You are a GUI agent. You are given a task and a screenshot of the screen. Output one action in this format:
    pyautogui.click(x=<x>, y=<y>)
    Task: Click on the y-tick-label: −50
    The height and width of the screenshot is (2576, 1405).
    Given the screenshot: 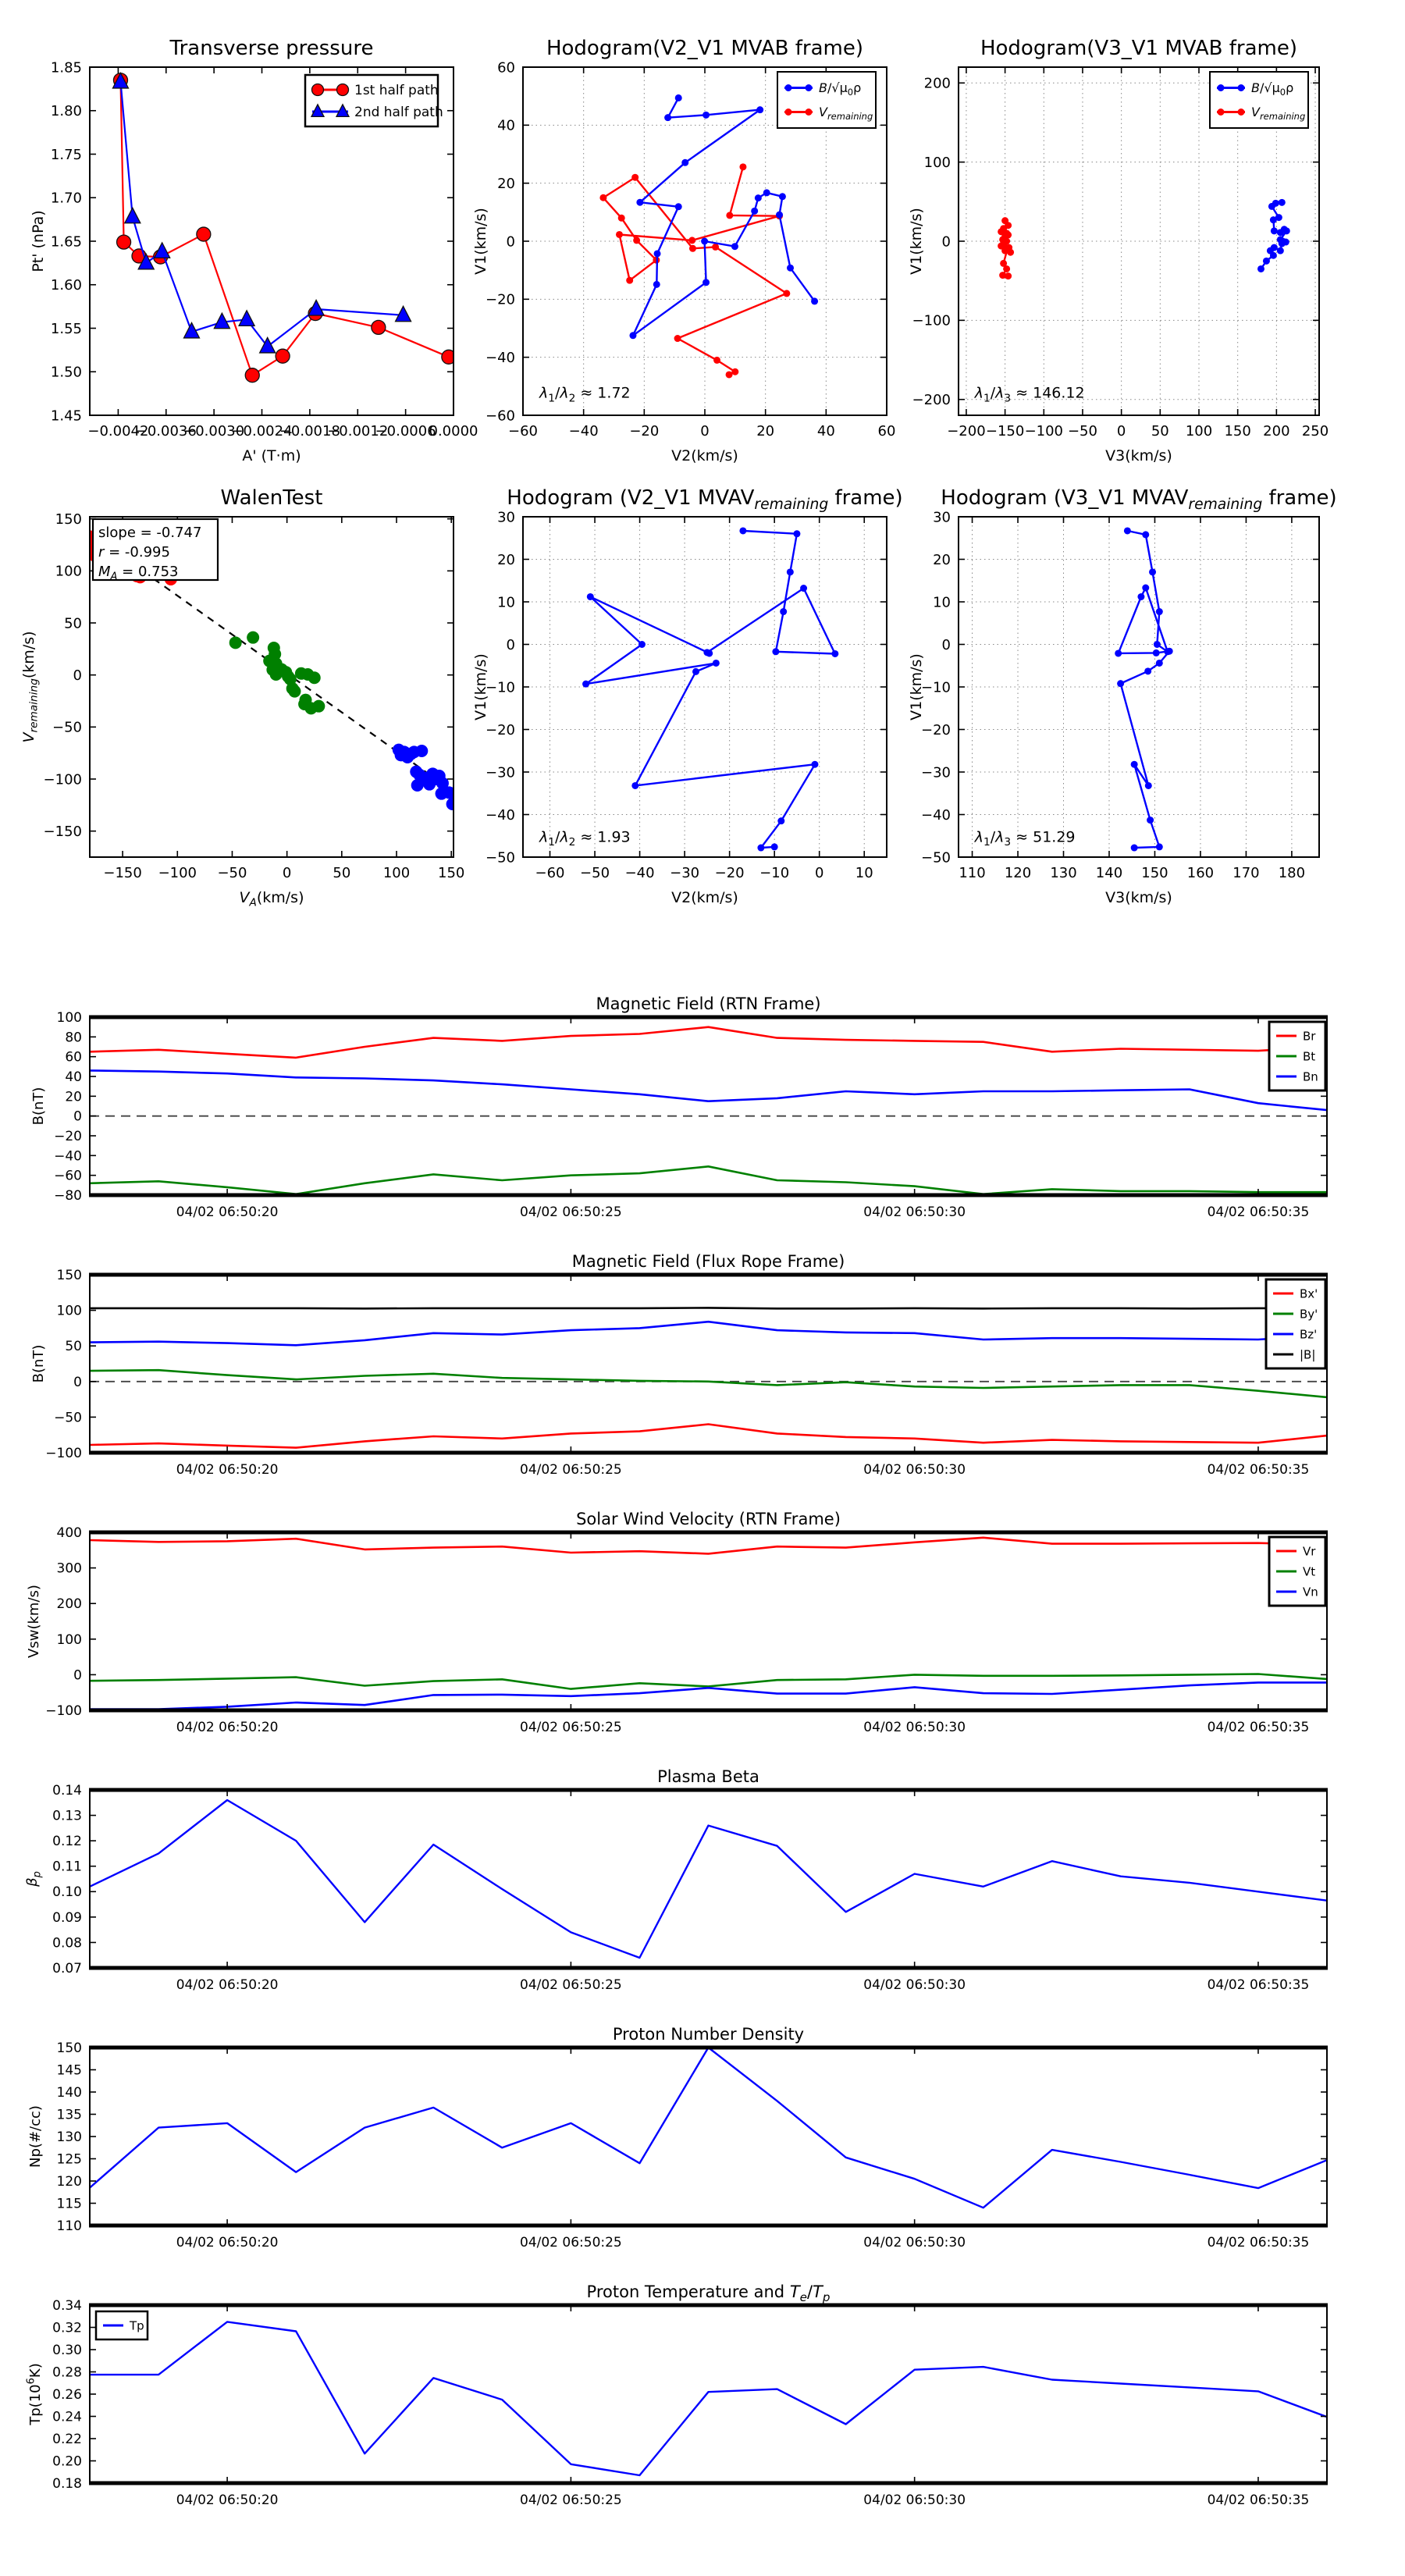 What is the action you would take?
    pyautogui.click(x=501, y=858)
    